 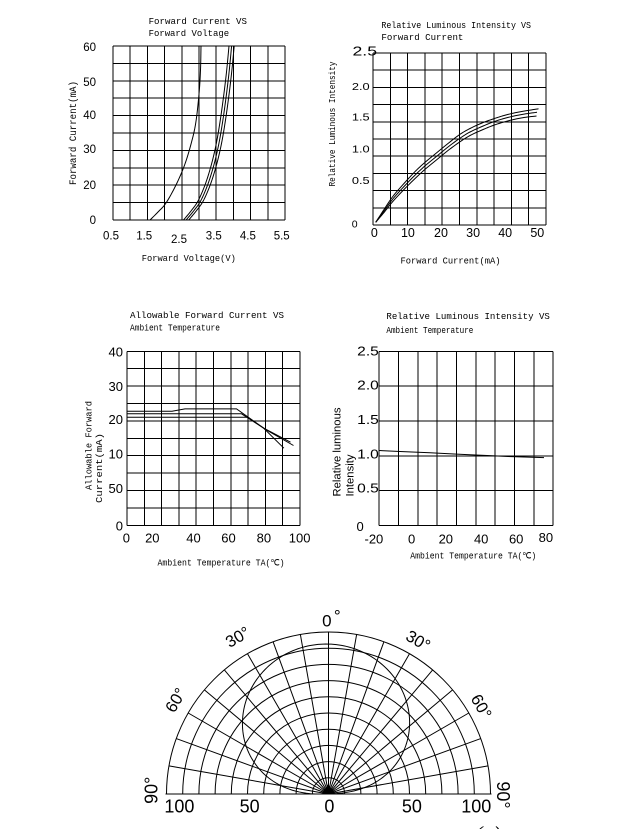 I want to click on svg-text: Relative luminous, so click(x=337, y=452).